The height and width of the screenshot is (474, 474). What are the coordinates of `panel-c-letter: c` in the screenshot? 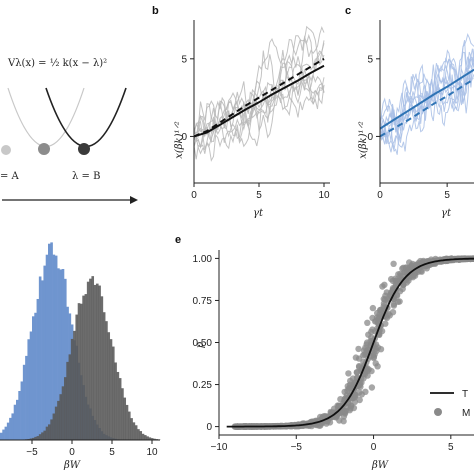 It's located at (348, 11).